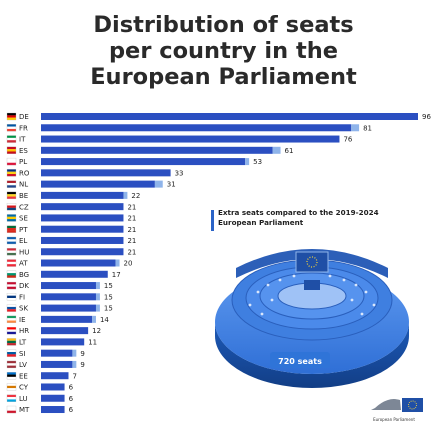 The image size is (447, 447). I want to click on flag-icon-at, so click(11, 263).